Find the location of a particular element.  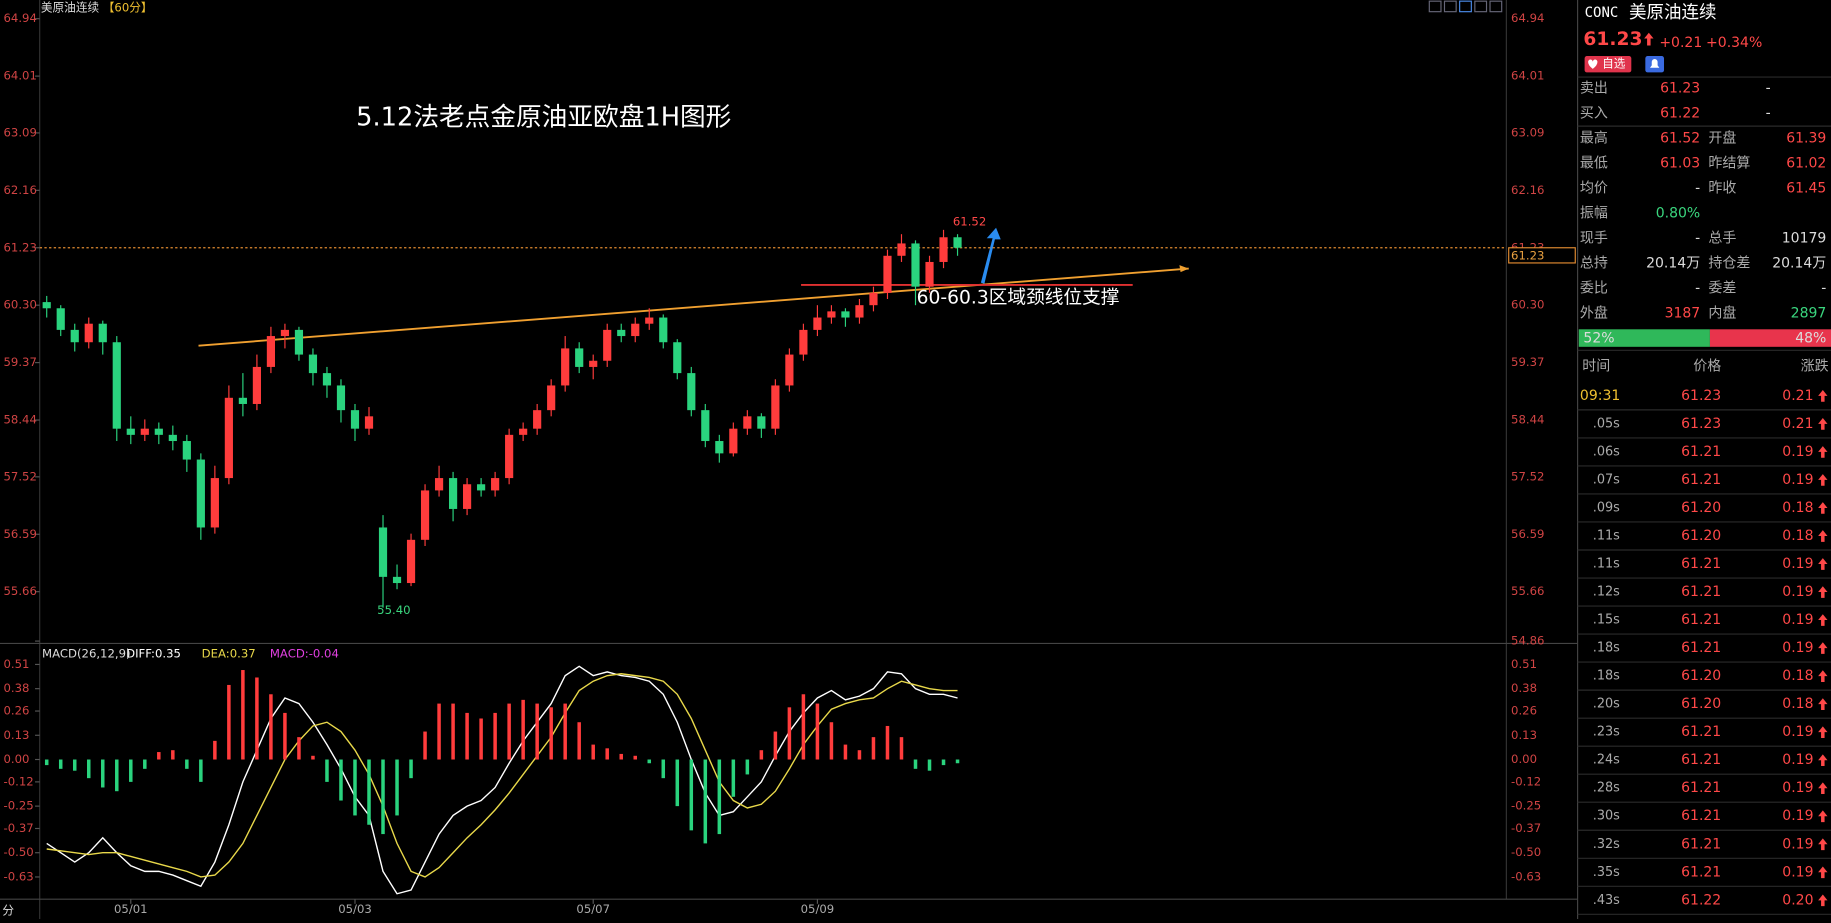

y-tick-label: 60.30 is located at coordinates (1527, 305).